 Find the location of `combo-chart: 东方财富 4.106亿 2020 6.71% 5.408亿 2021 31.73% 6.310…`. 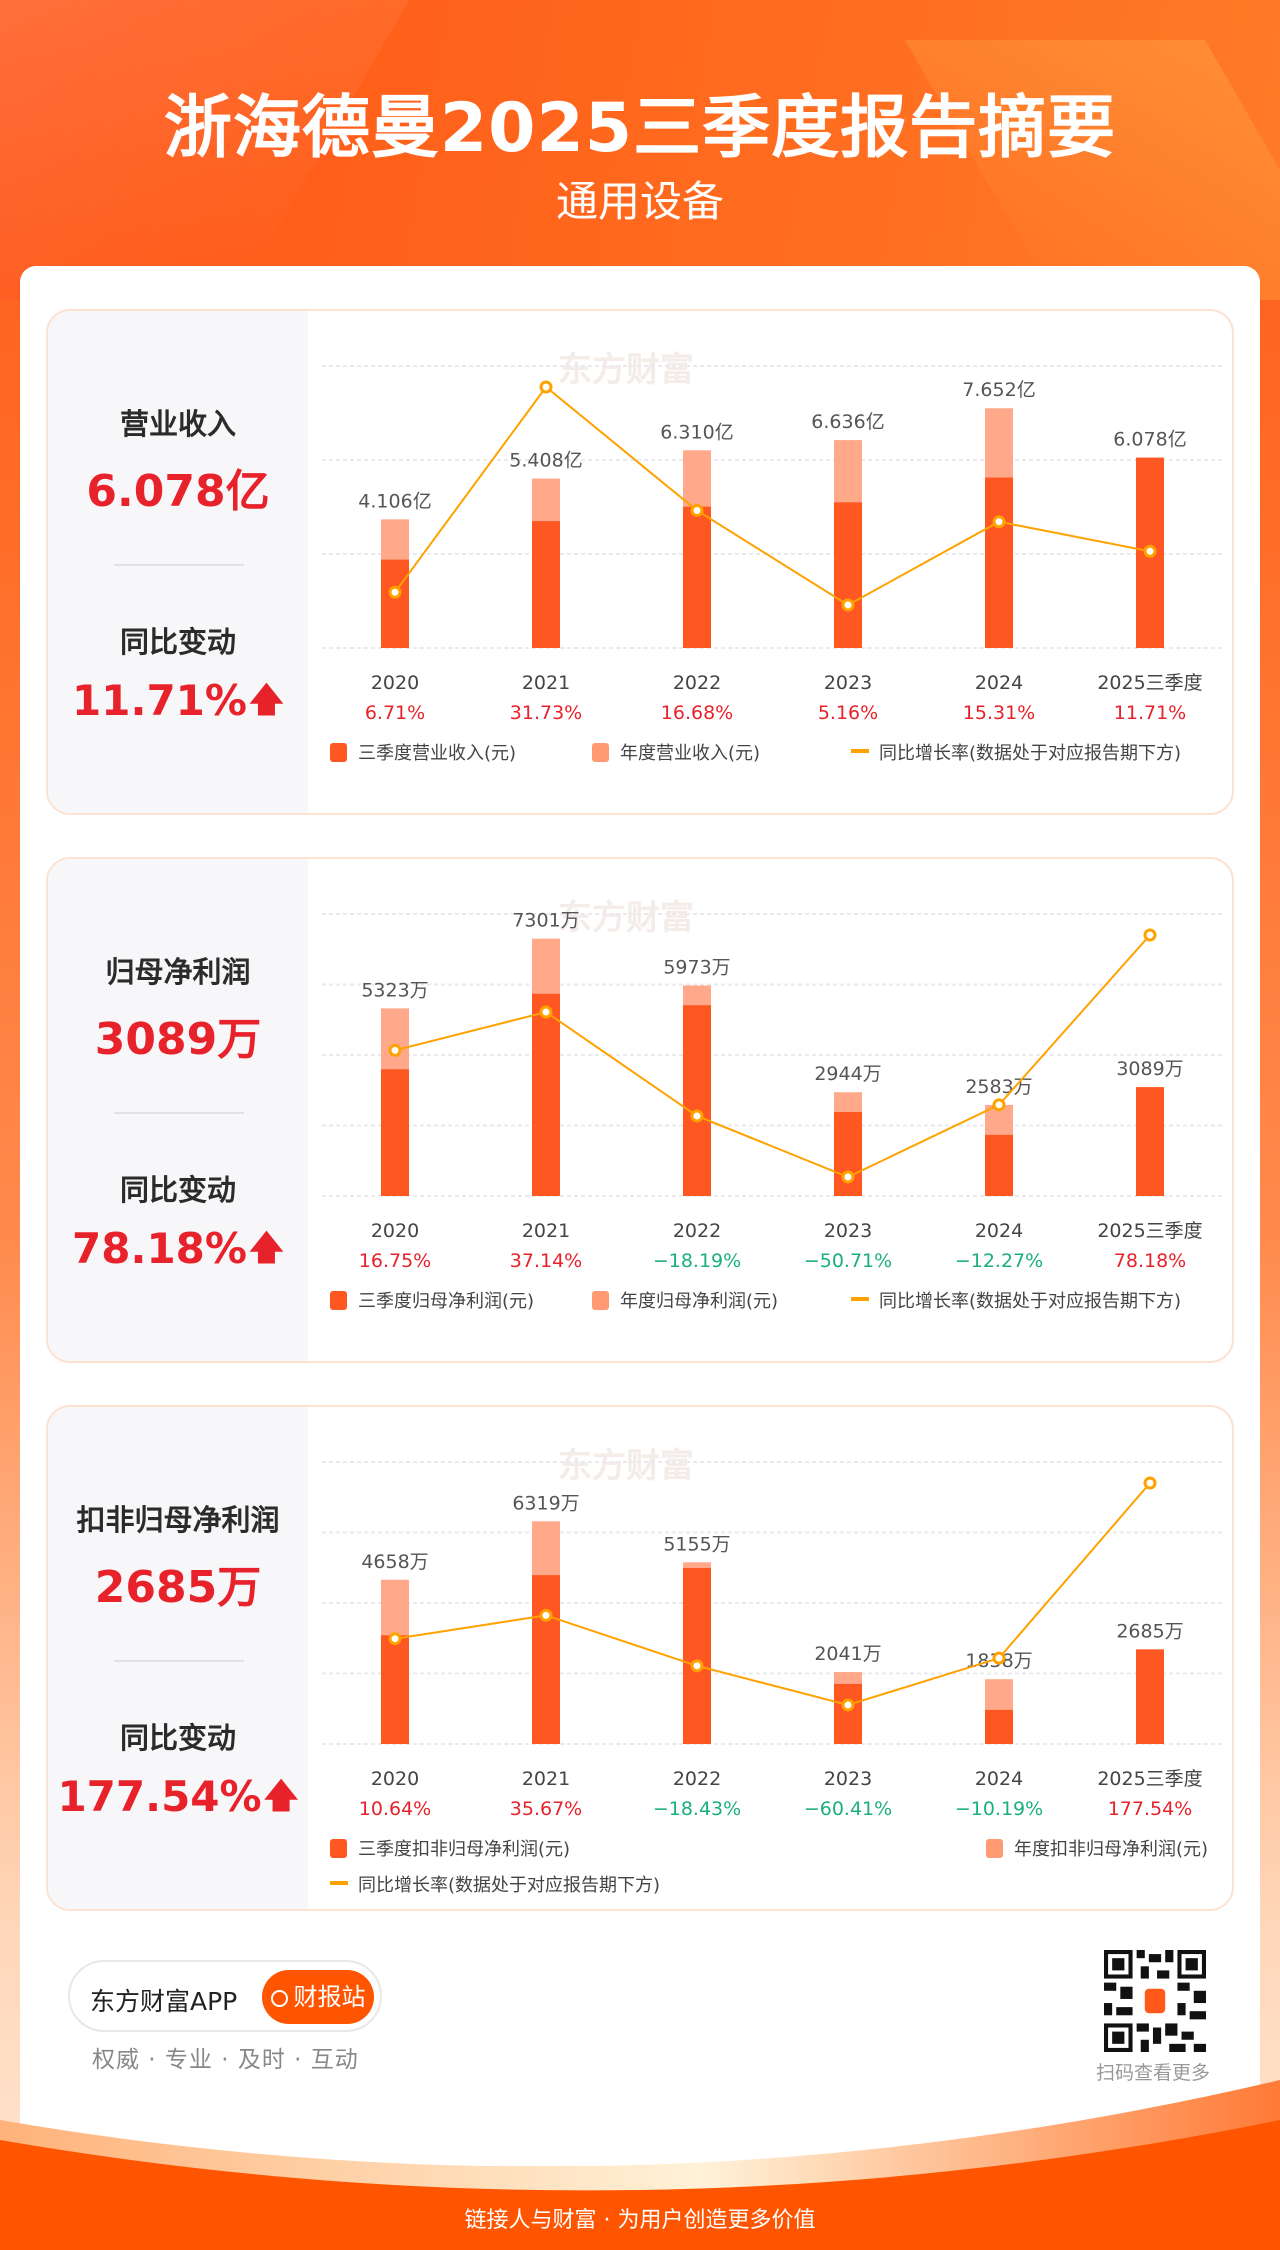

combo-chart: 东方财富 4.106亿 2020 6.71% 5.408亿 2021 31.73% 6.310… is located at coordinates (773, 557).